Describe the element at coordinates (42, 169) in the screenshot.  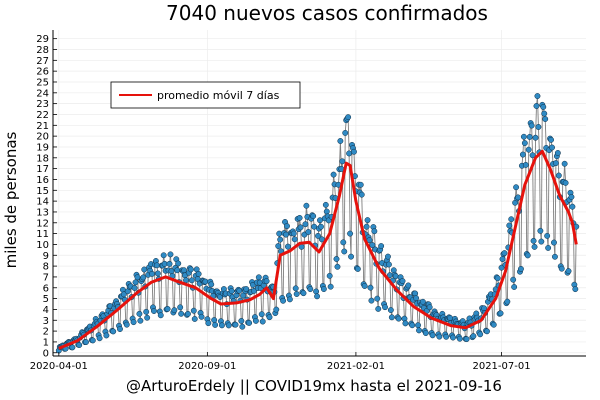
I see `y-tick-label: 17` at that location.